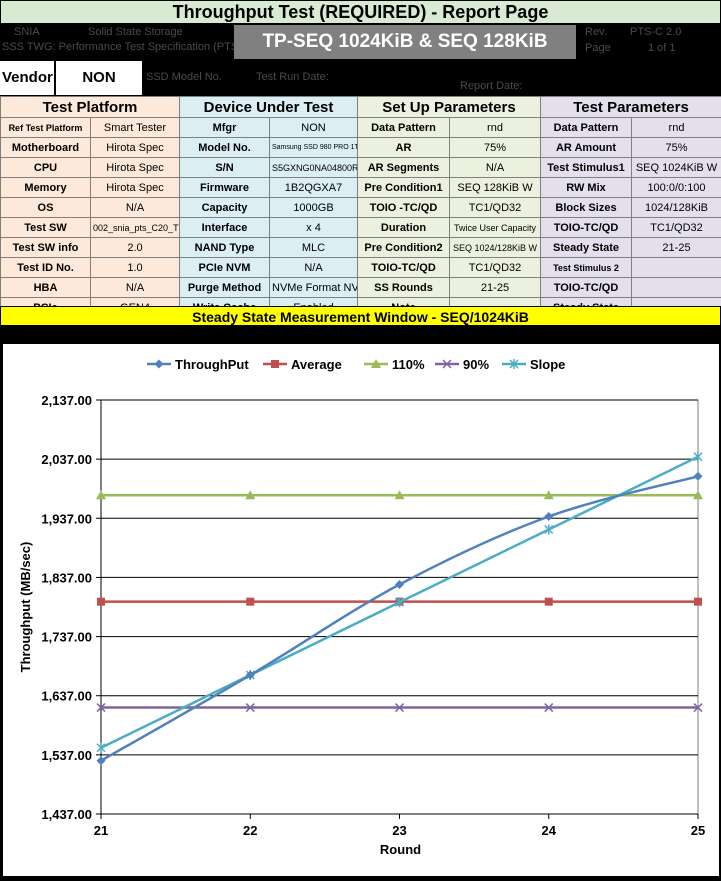 Image resolution: width=721 pixels, height=881 pixels. Describe the element at coordinates (46, 188) in the screenshot. I see `param-label: Memory` at that location.